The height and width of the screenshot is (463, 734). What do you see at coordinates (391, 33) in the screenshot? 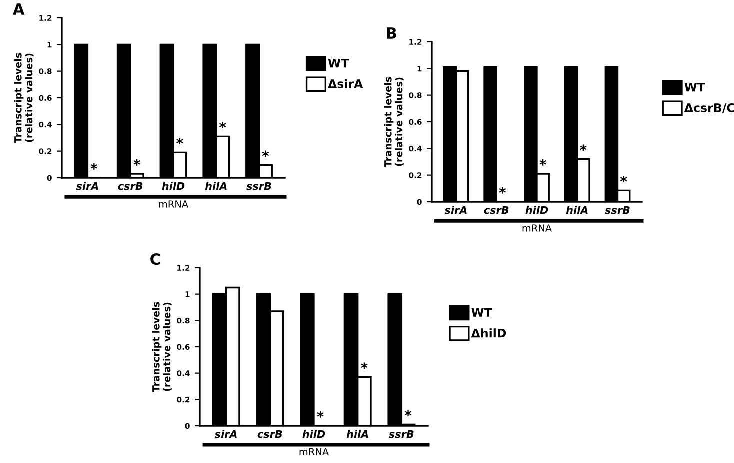
I see `chart-title: B` at bounding box center [391, 33].